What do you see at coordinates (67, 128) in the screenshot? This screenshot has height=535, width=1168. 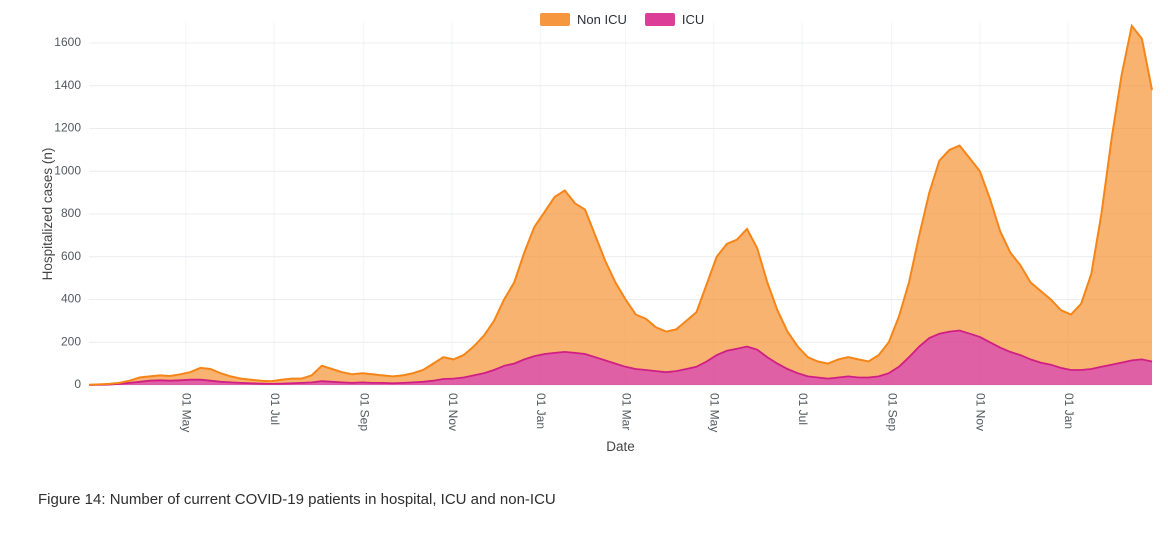 I see `y-tick-label: 1200` at bounding box center [67, 128].